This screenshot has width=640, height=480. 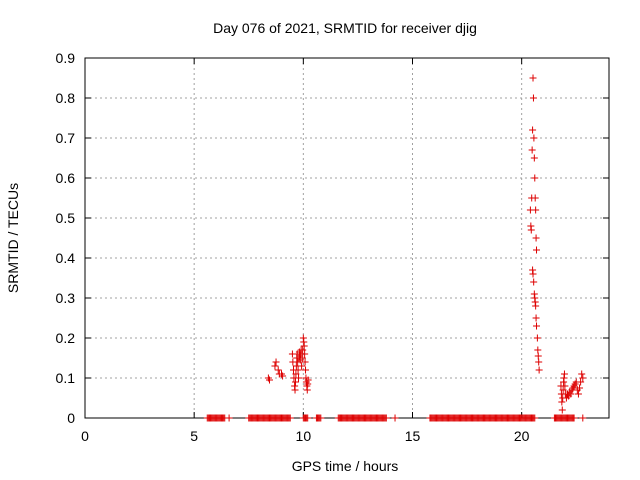 What do you see at coordinates (66, 378) in the screenshot?
I see `y-tick-label: 0.1` at bounding box center [66, 378].